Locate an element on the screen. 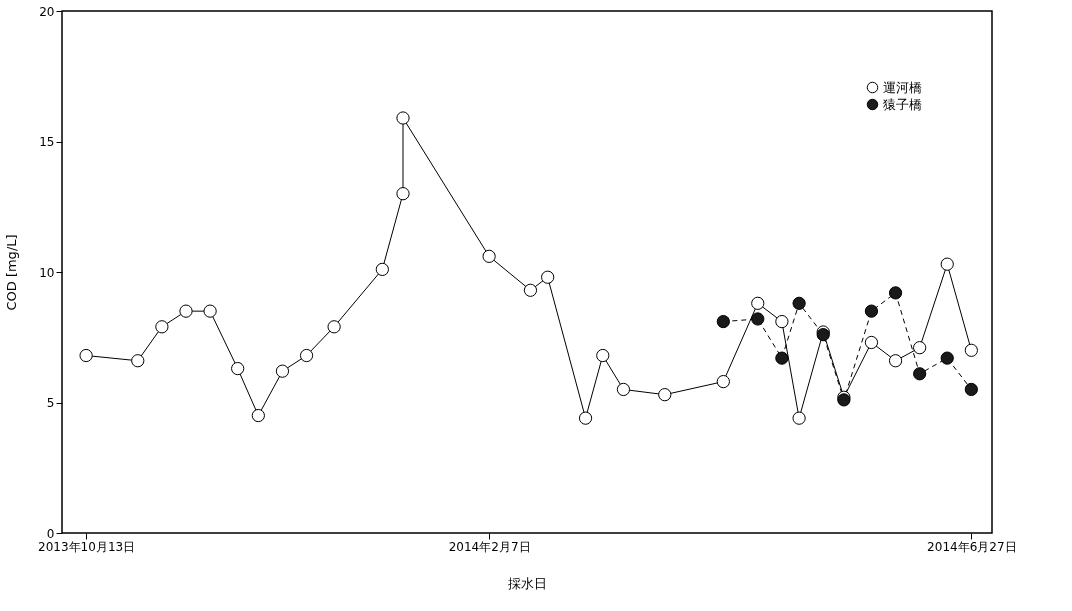 The width and height of the screenshot is (1072, 611). x-tick-label: 2013年10月13日 is located at coordinates (87, 546).